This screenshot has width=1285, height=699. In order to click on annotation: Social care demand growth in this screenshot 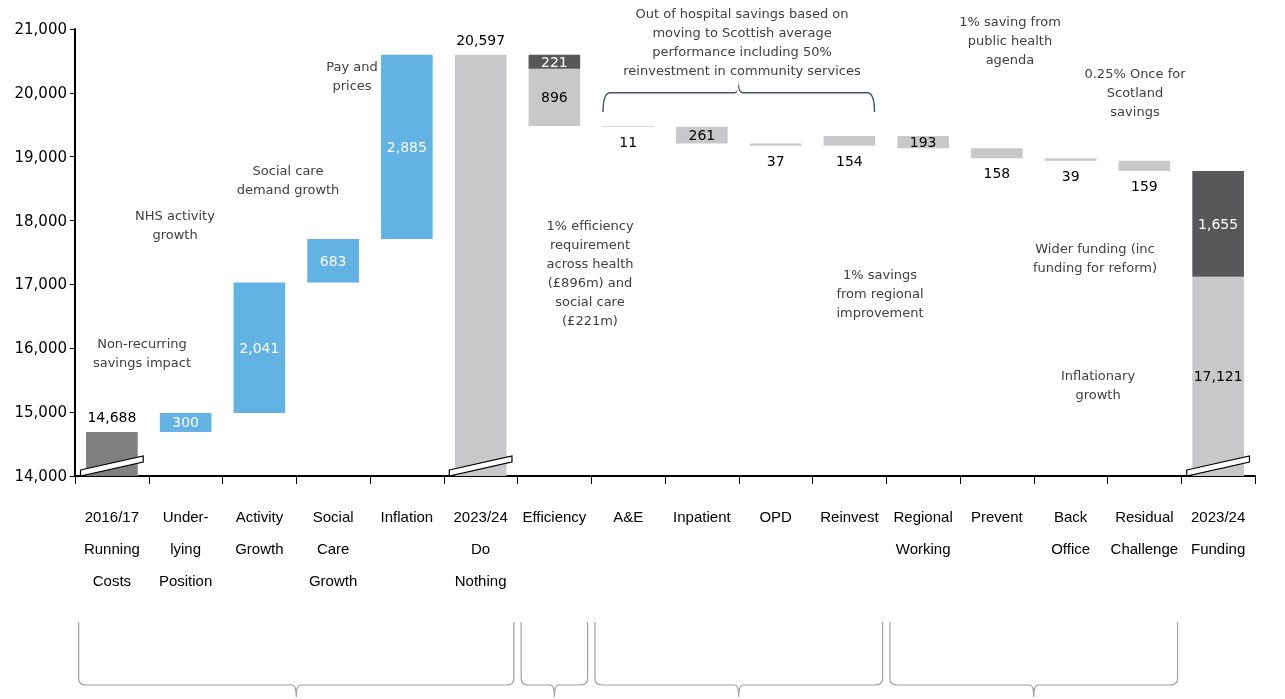, I will do `click(288, 180)`.